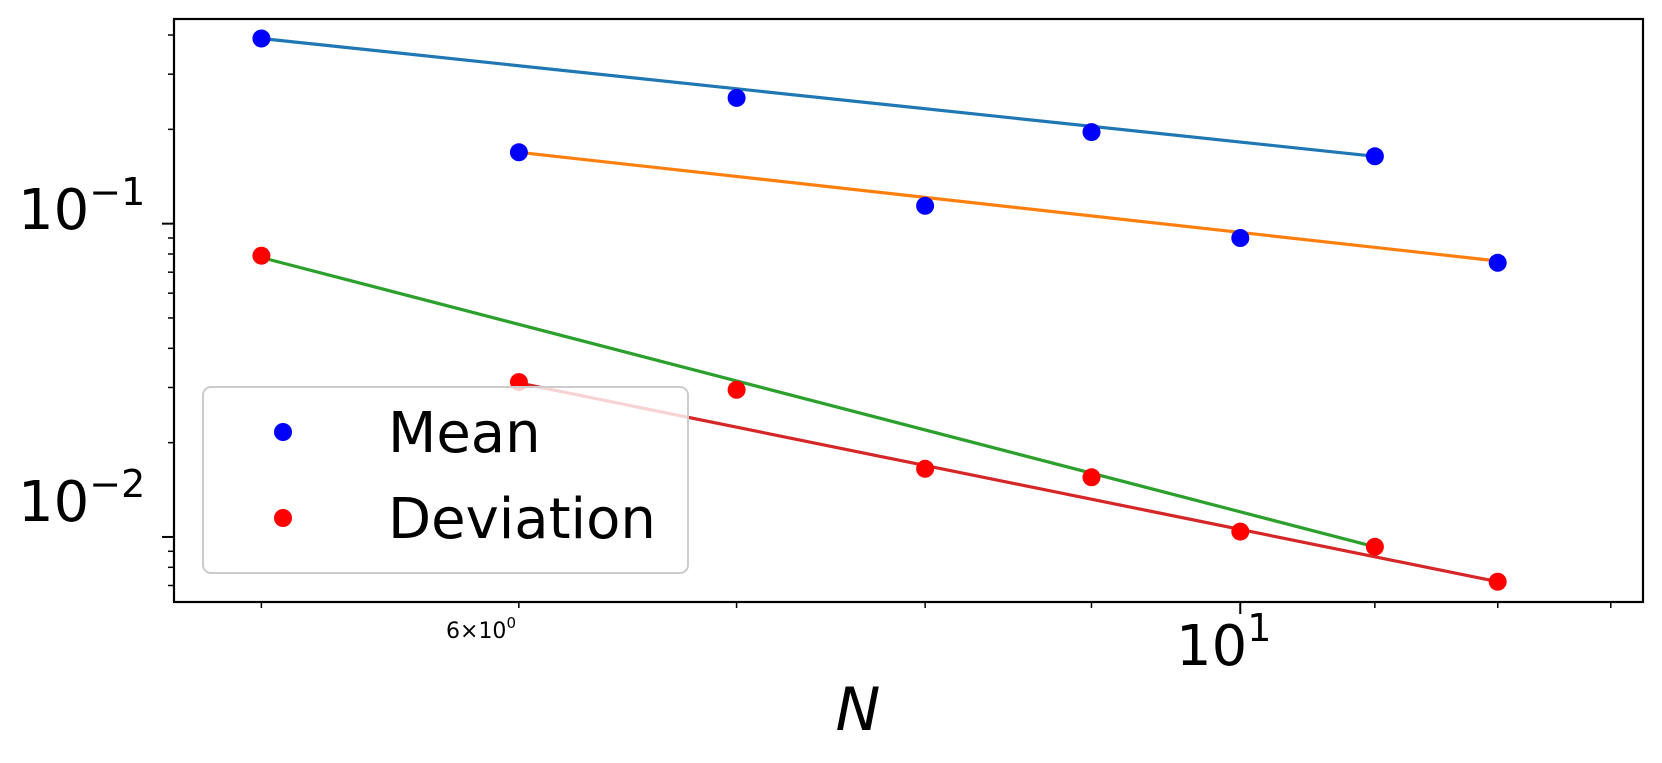 Image resolution: width=1662 pixels, height=763 pixels. What do you see at coordinates (53, 502) in the screenshot?
I see `y-tick-label-2-base: 10` at bounding box center [53, 502].